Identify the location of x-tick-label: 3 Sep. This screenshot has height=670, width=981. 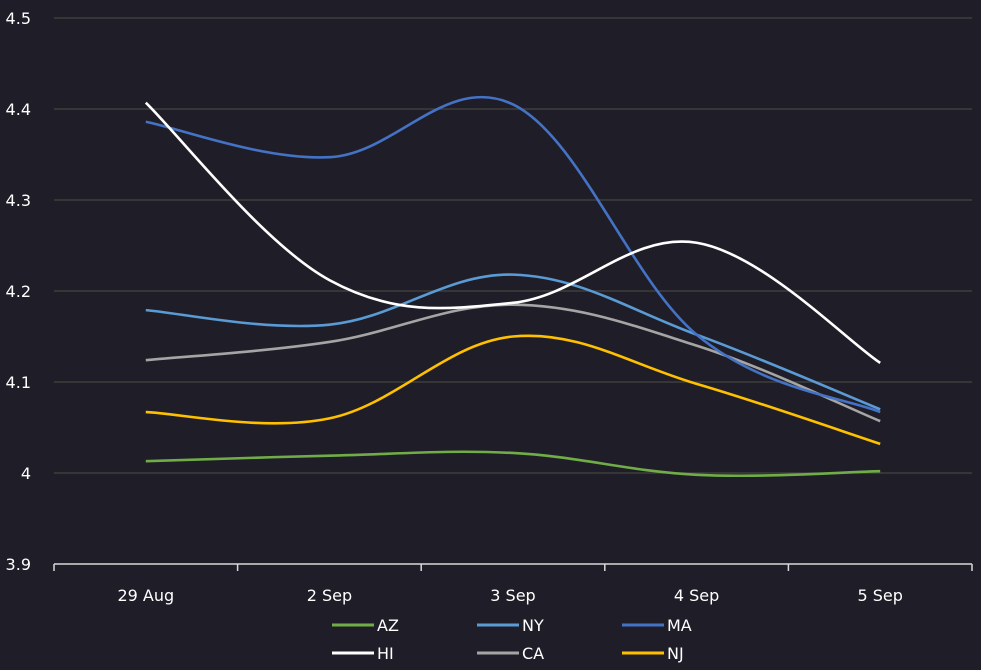
(512, 595).